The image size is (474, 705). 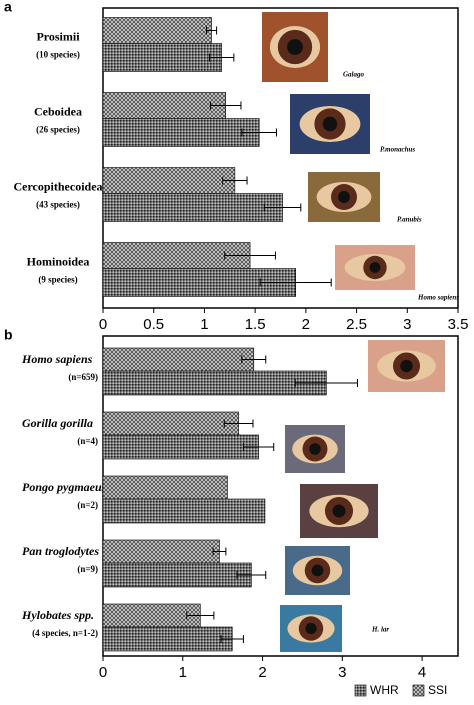 What do you see at coordinates (58, 205) in the screenshot?
I see `category-note: (43 species)` at bounding box center [58, 205].